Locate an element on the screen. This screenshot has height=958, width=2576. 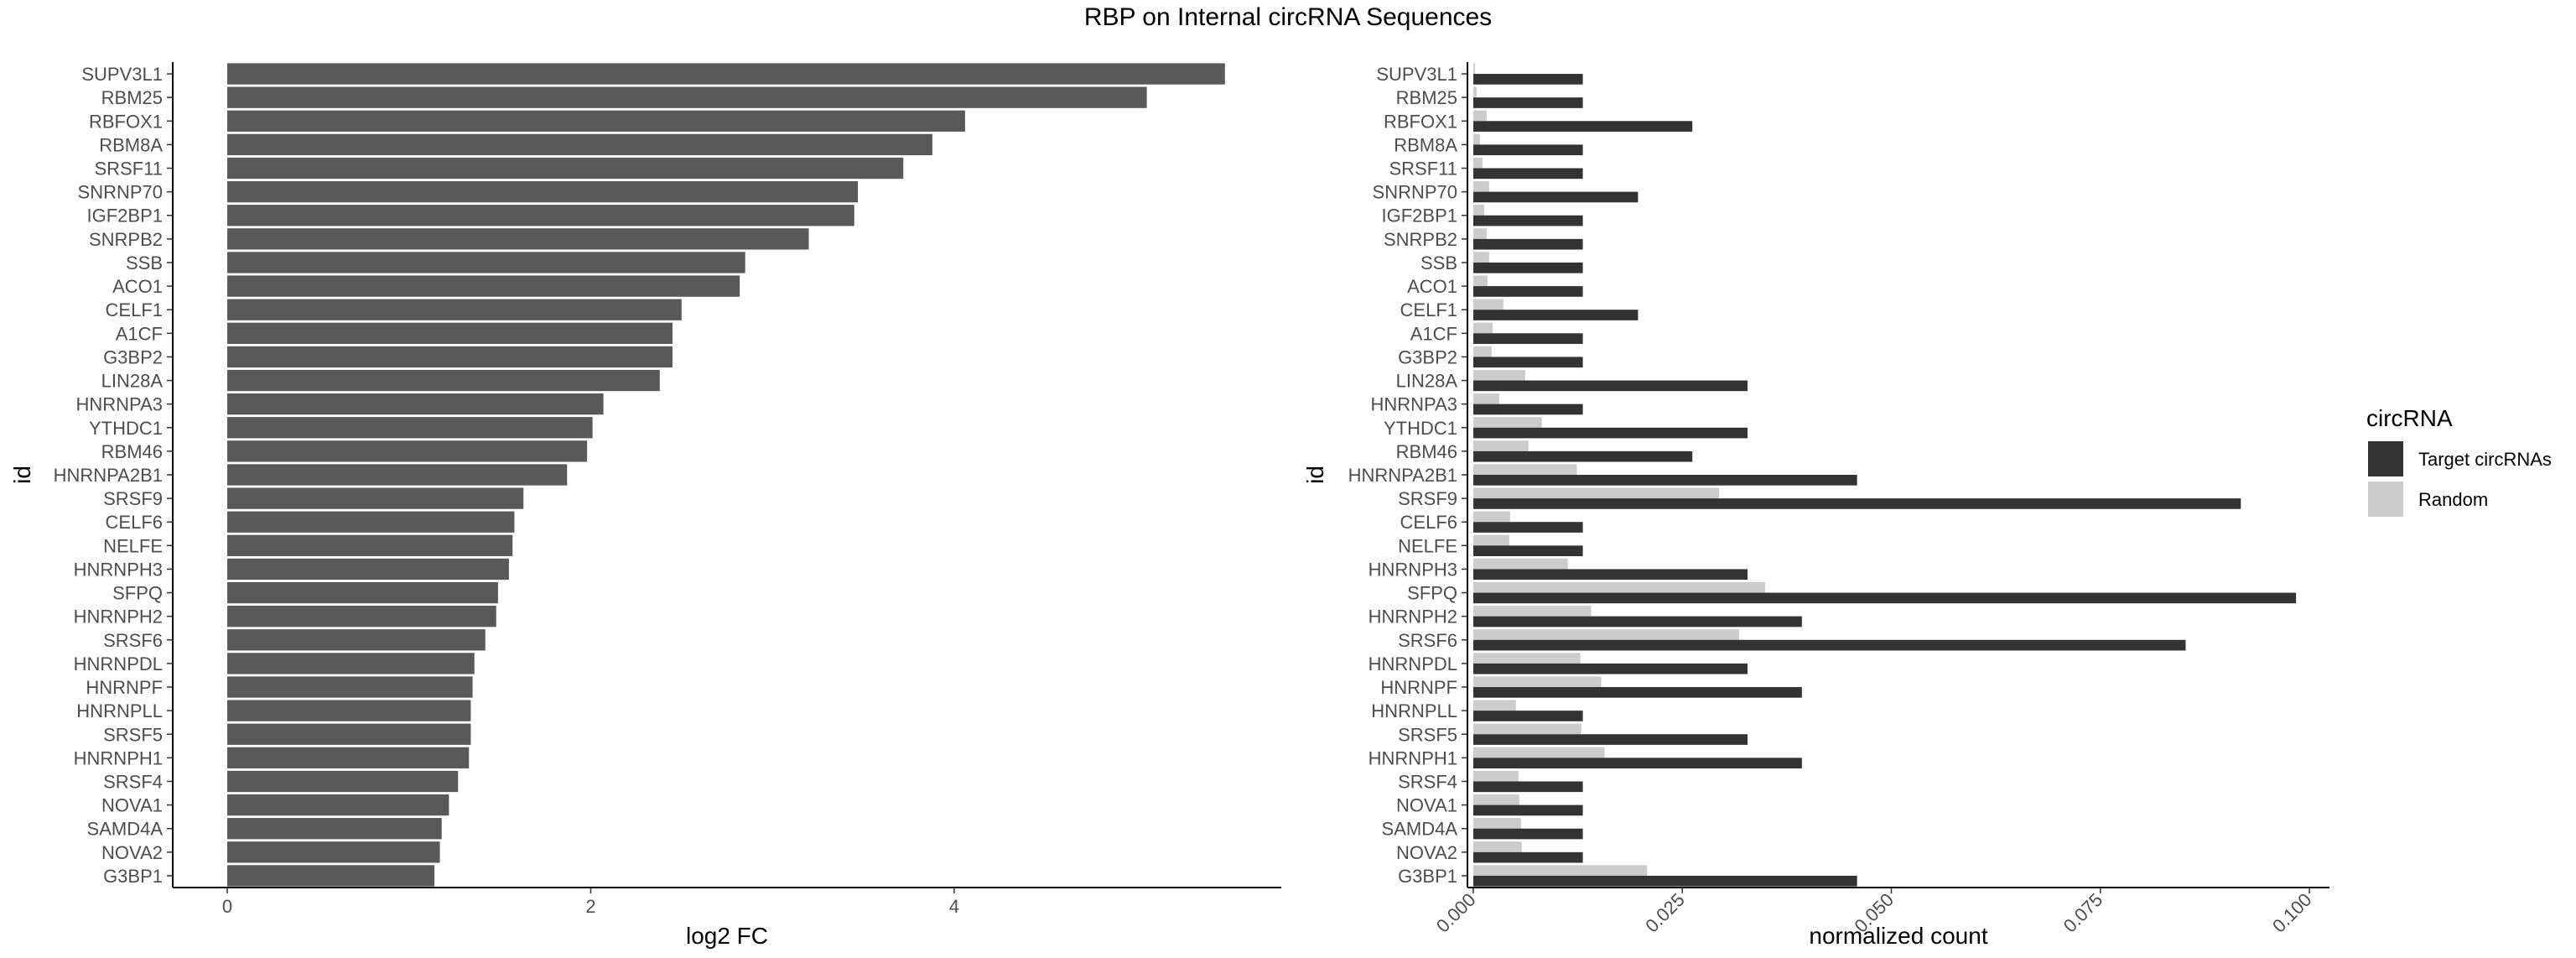
left-y-tick-label-a1cf: A1CF is located at coordinates (139, 333).